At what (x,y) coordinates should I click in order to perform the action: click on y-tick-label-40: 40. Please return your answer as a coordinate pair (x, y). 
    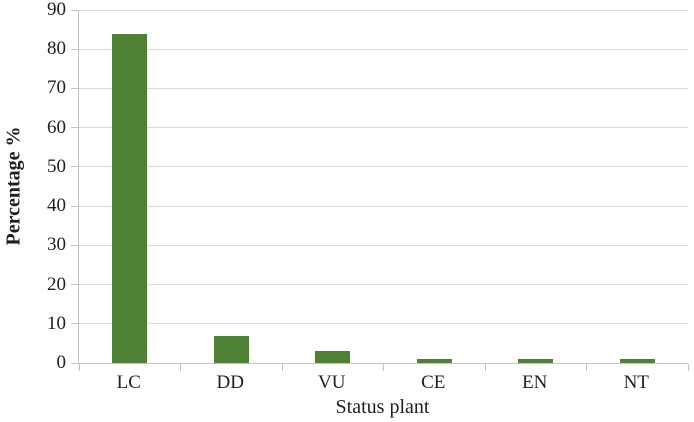
    Looking at the image, I should click on (56, 206).